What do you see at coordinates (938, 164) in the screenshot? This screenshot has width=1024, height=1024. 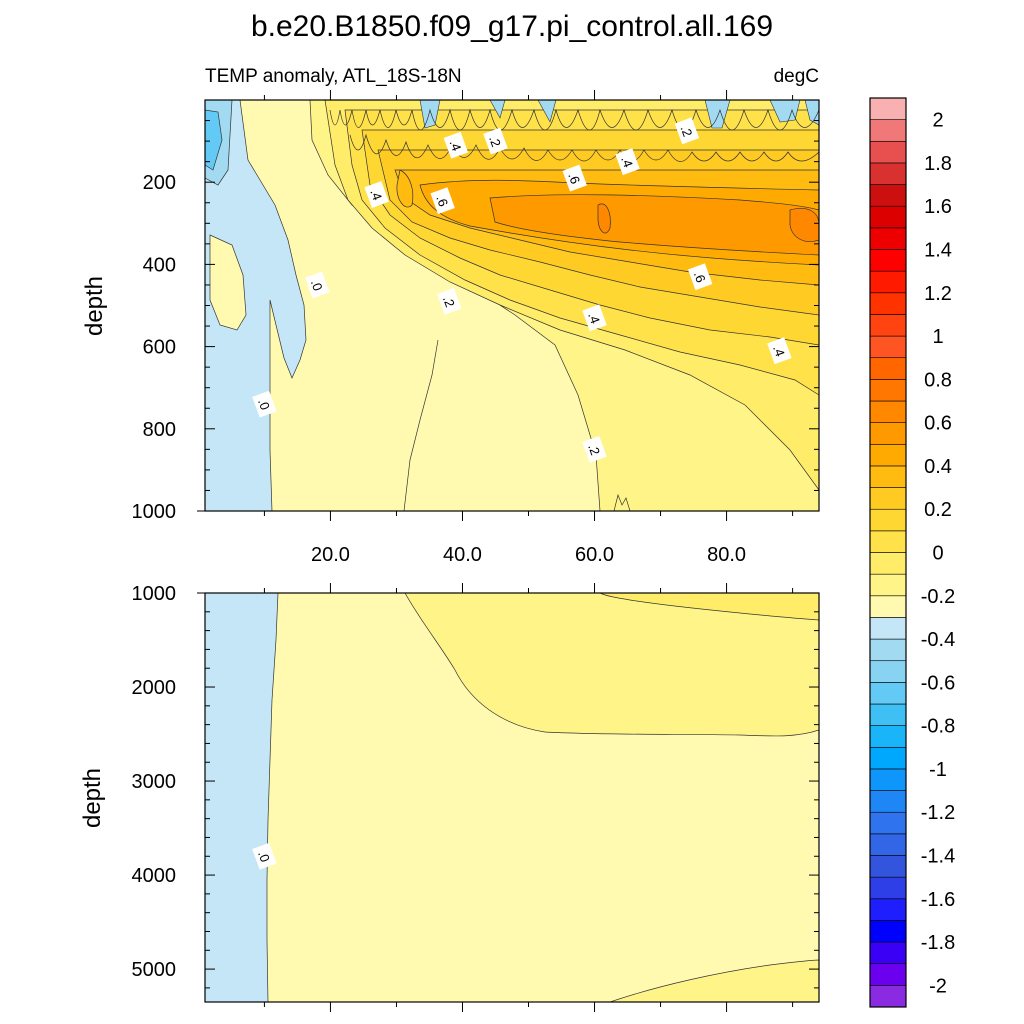 I see `colorbar-label: 1.8` at bounding box center [938, 164].